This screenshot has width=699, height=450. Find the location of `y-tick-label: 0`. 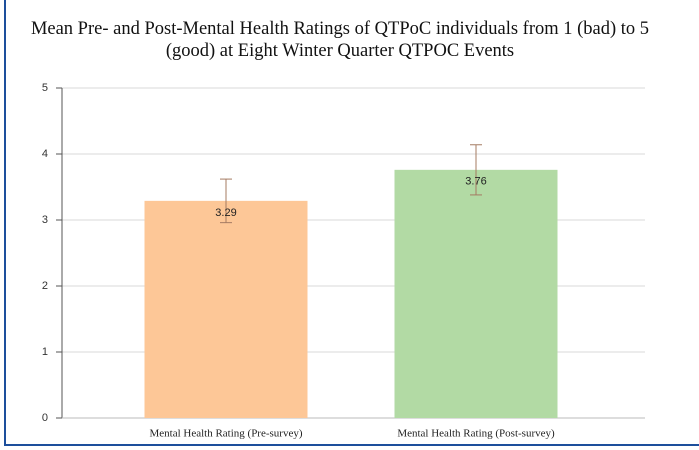

y-tick-label: 0 is located at coordinates (45, 418).